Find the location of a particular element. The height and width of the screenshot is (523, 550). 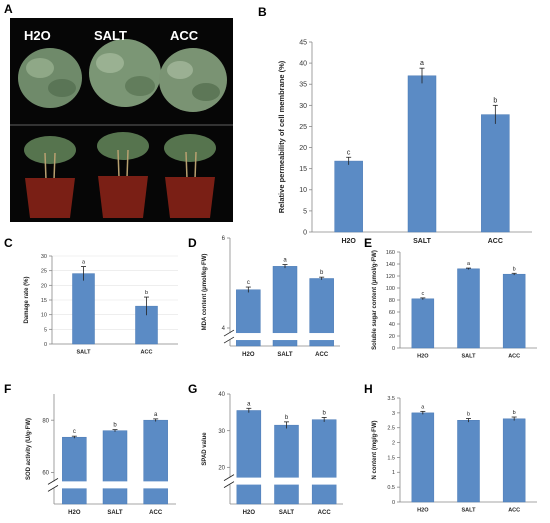

chart-h-y-tick-label: 3.5 is located at coordinates (391, 399).